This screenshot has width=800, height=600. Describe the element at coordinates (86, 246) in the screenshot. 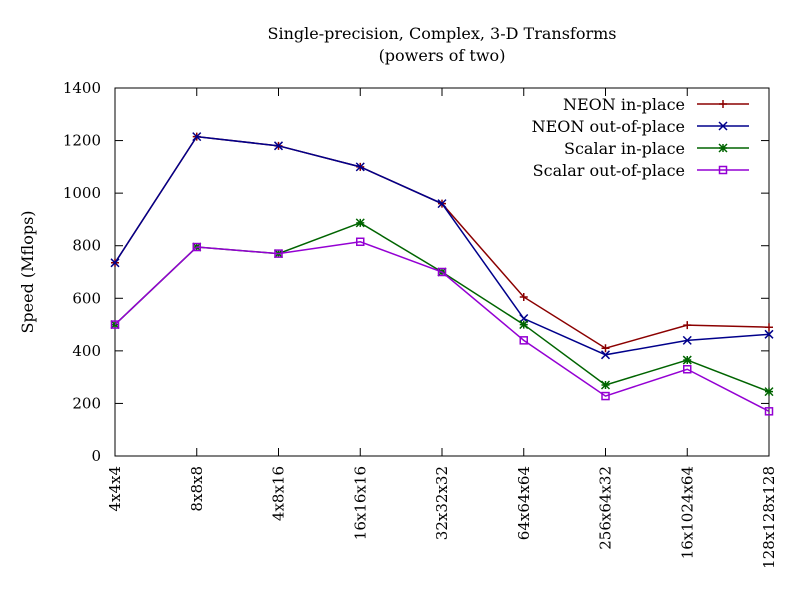

I see `y-tick-label: 800` at that location.